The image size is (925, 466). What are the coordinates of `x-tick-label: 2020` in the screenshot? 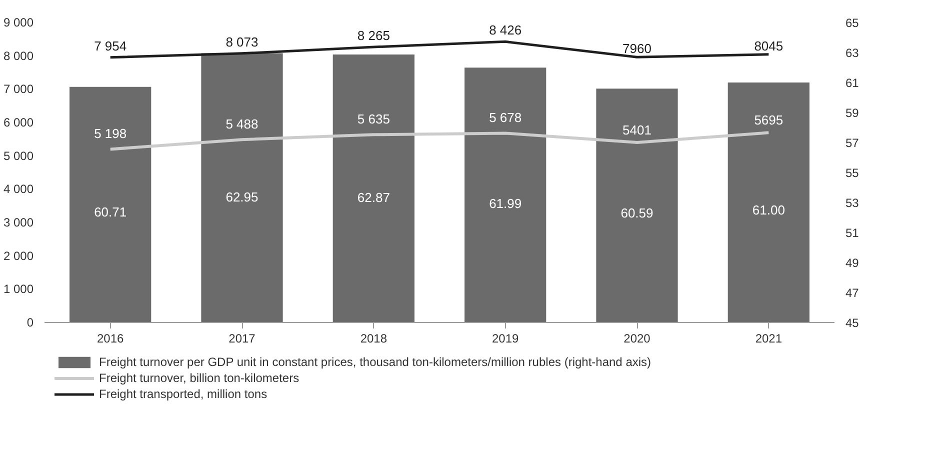 It's located at (637, 339).